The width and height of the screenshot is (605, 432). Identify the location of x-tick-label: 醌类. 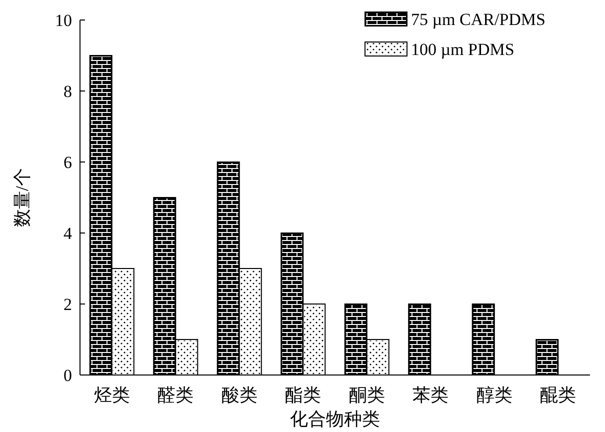
(558, 395).